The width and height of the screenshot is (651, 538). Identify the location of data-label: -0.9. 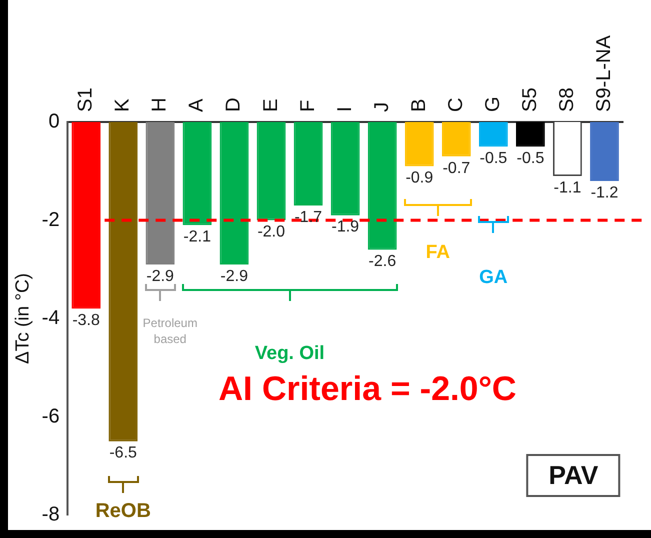
(420, 178).